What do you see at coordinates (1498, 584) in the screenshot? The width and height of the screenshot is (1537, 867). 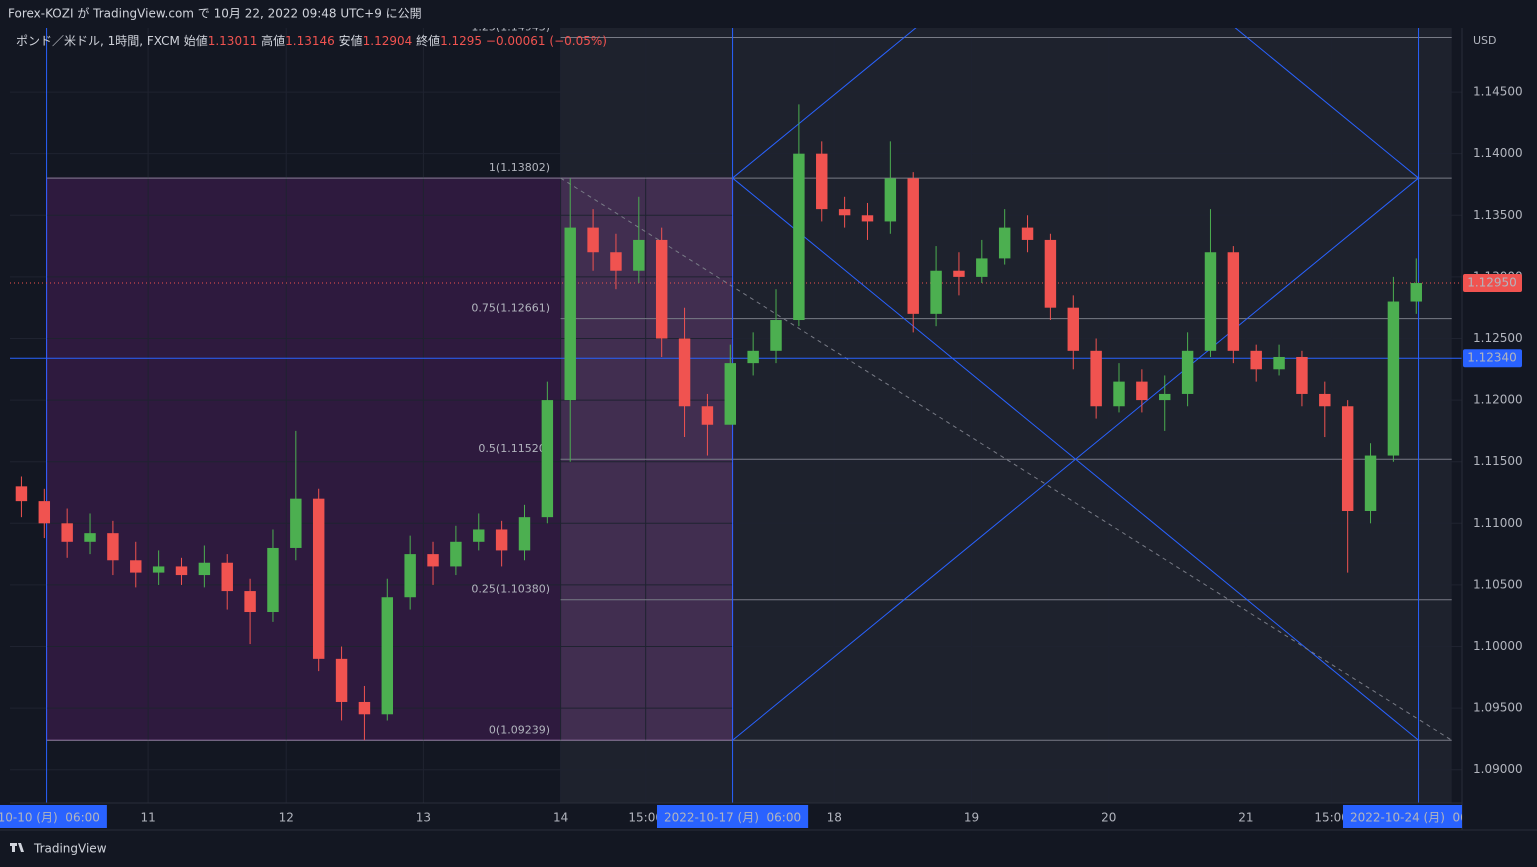 I see `y-tick-label: 1.10500` at bounding box center [1498, 584].